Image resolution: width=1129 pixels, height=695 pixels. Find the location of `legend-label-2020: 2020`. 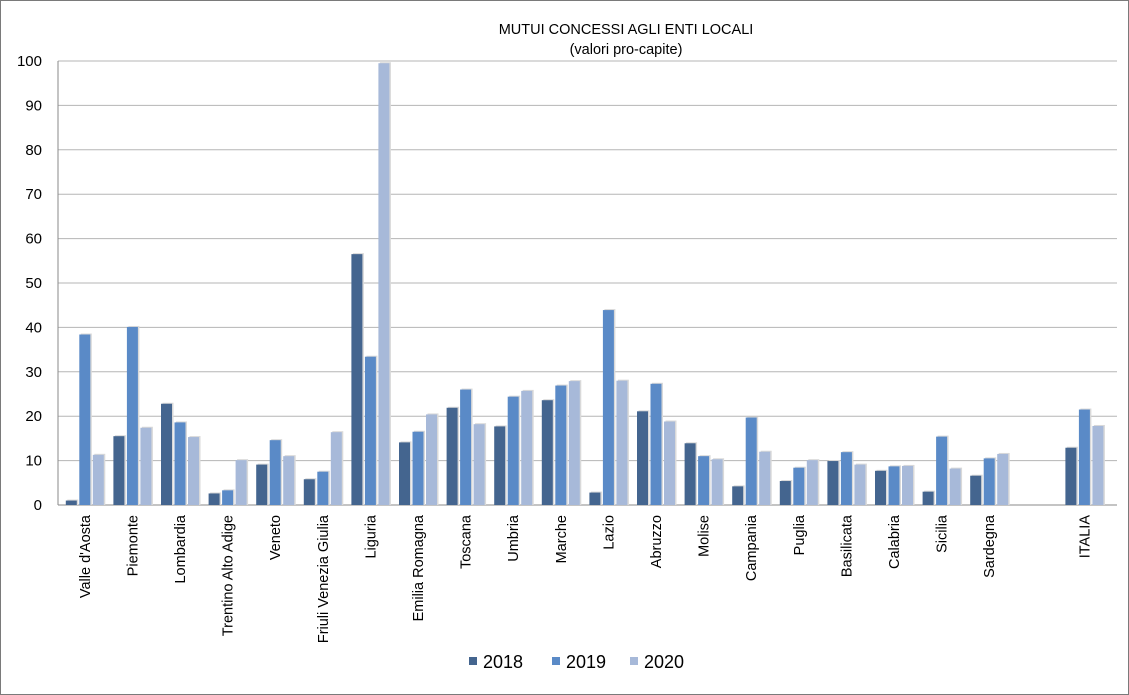

legend-label-2020: 2020 is located at coordinates (664, 662).